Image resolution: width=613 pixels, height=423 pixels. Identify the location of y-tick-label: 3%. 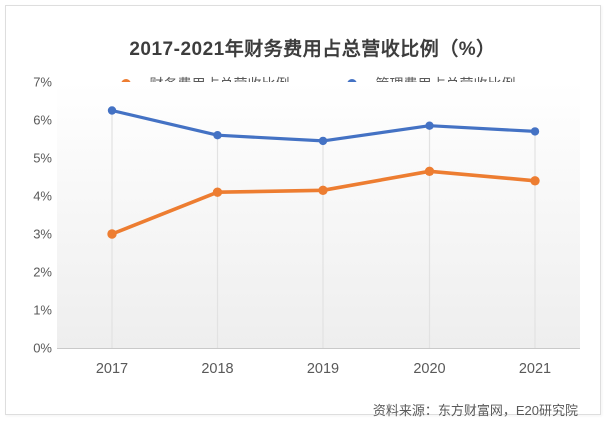
(42, 234).